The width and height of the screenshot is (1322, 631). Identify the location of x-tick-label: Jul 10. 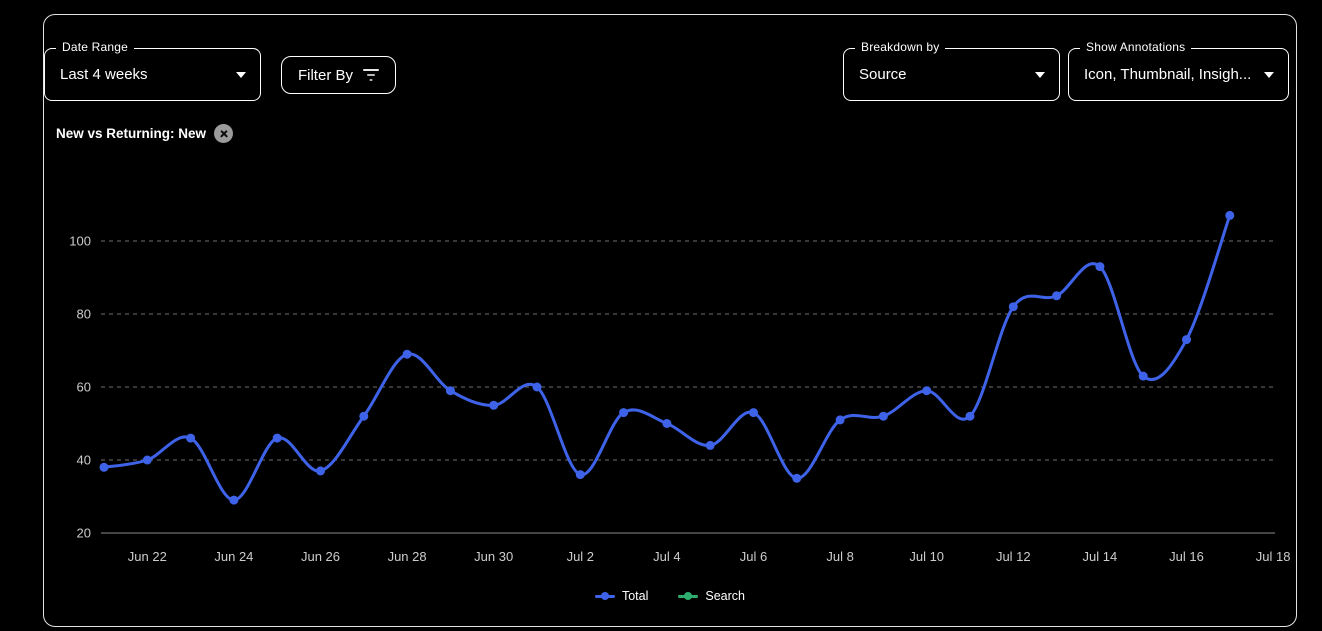
(926, 556).